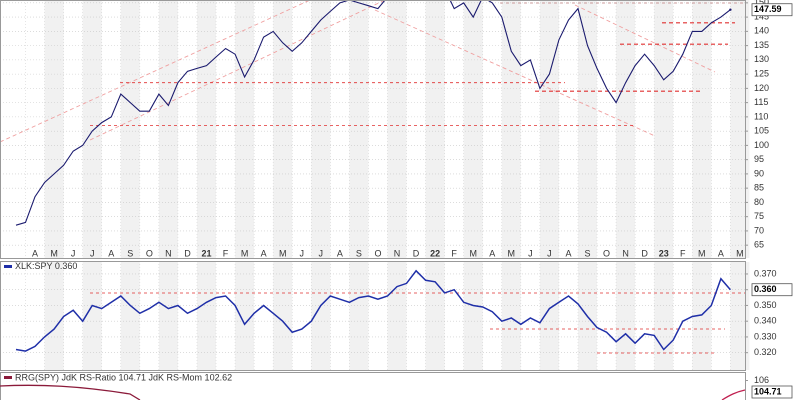 This screenshot has height=400, width=800. Describe the element at coordinates (761, 380) in the screenshot. I see `y-tick-label: 106` at that location.